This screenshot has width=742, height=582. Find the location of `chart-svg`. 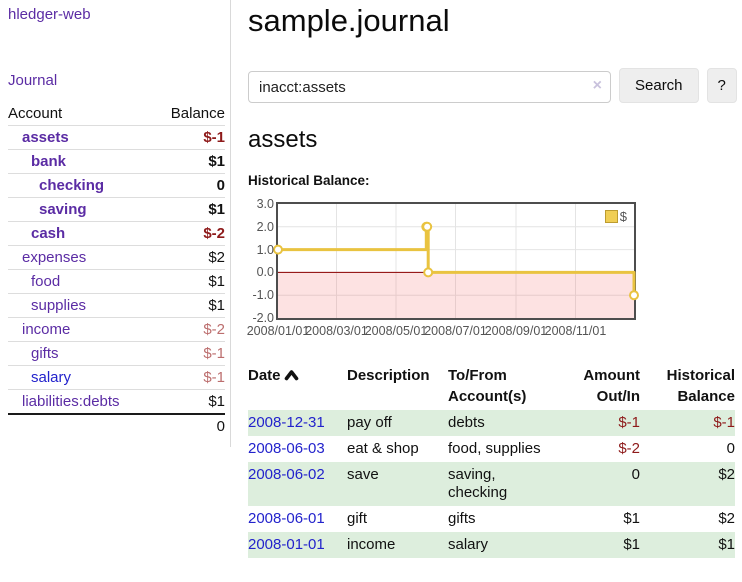

chart-svg is located at coordinates (456, 261).